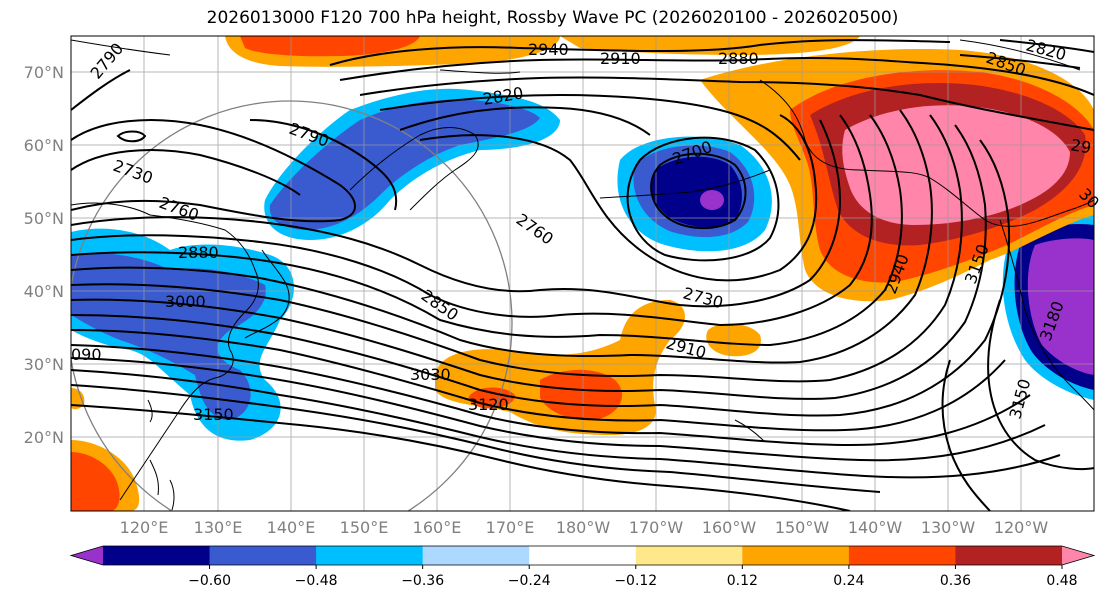 This screenshot has width=1105, height=604. Describe the element at coordinates (618, 198) in the screenshot. I see `contour-2760-trough` at that location.